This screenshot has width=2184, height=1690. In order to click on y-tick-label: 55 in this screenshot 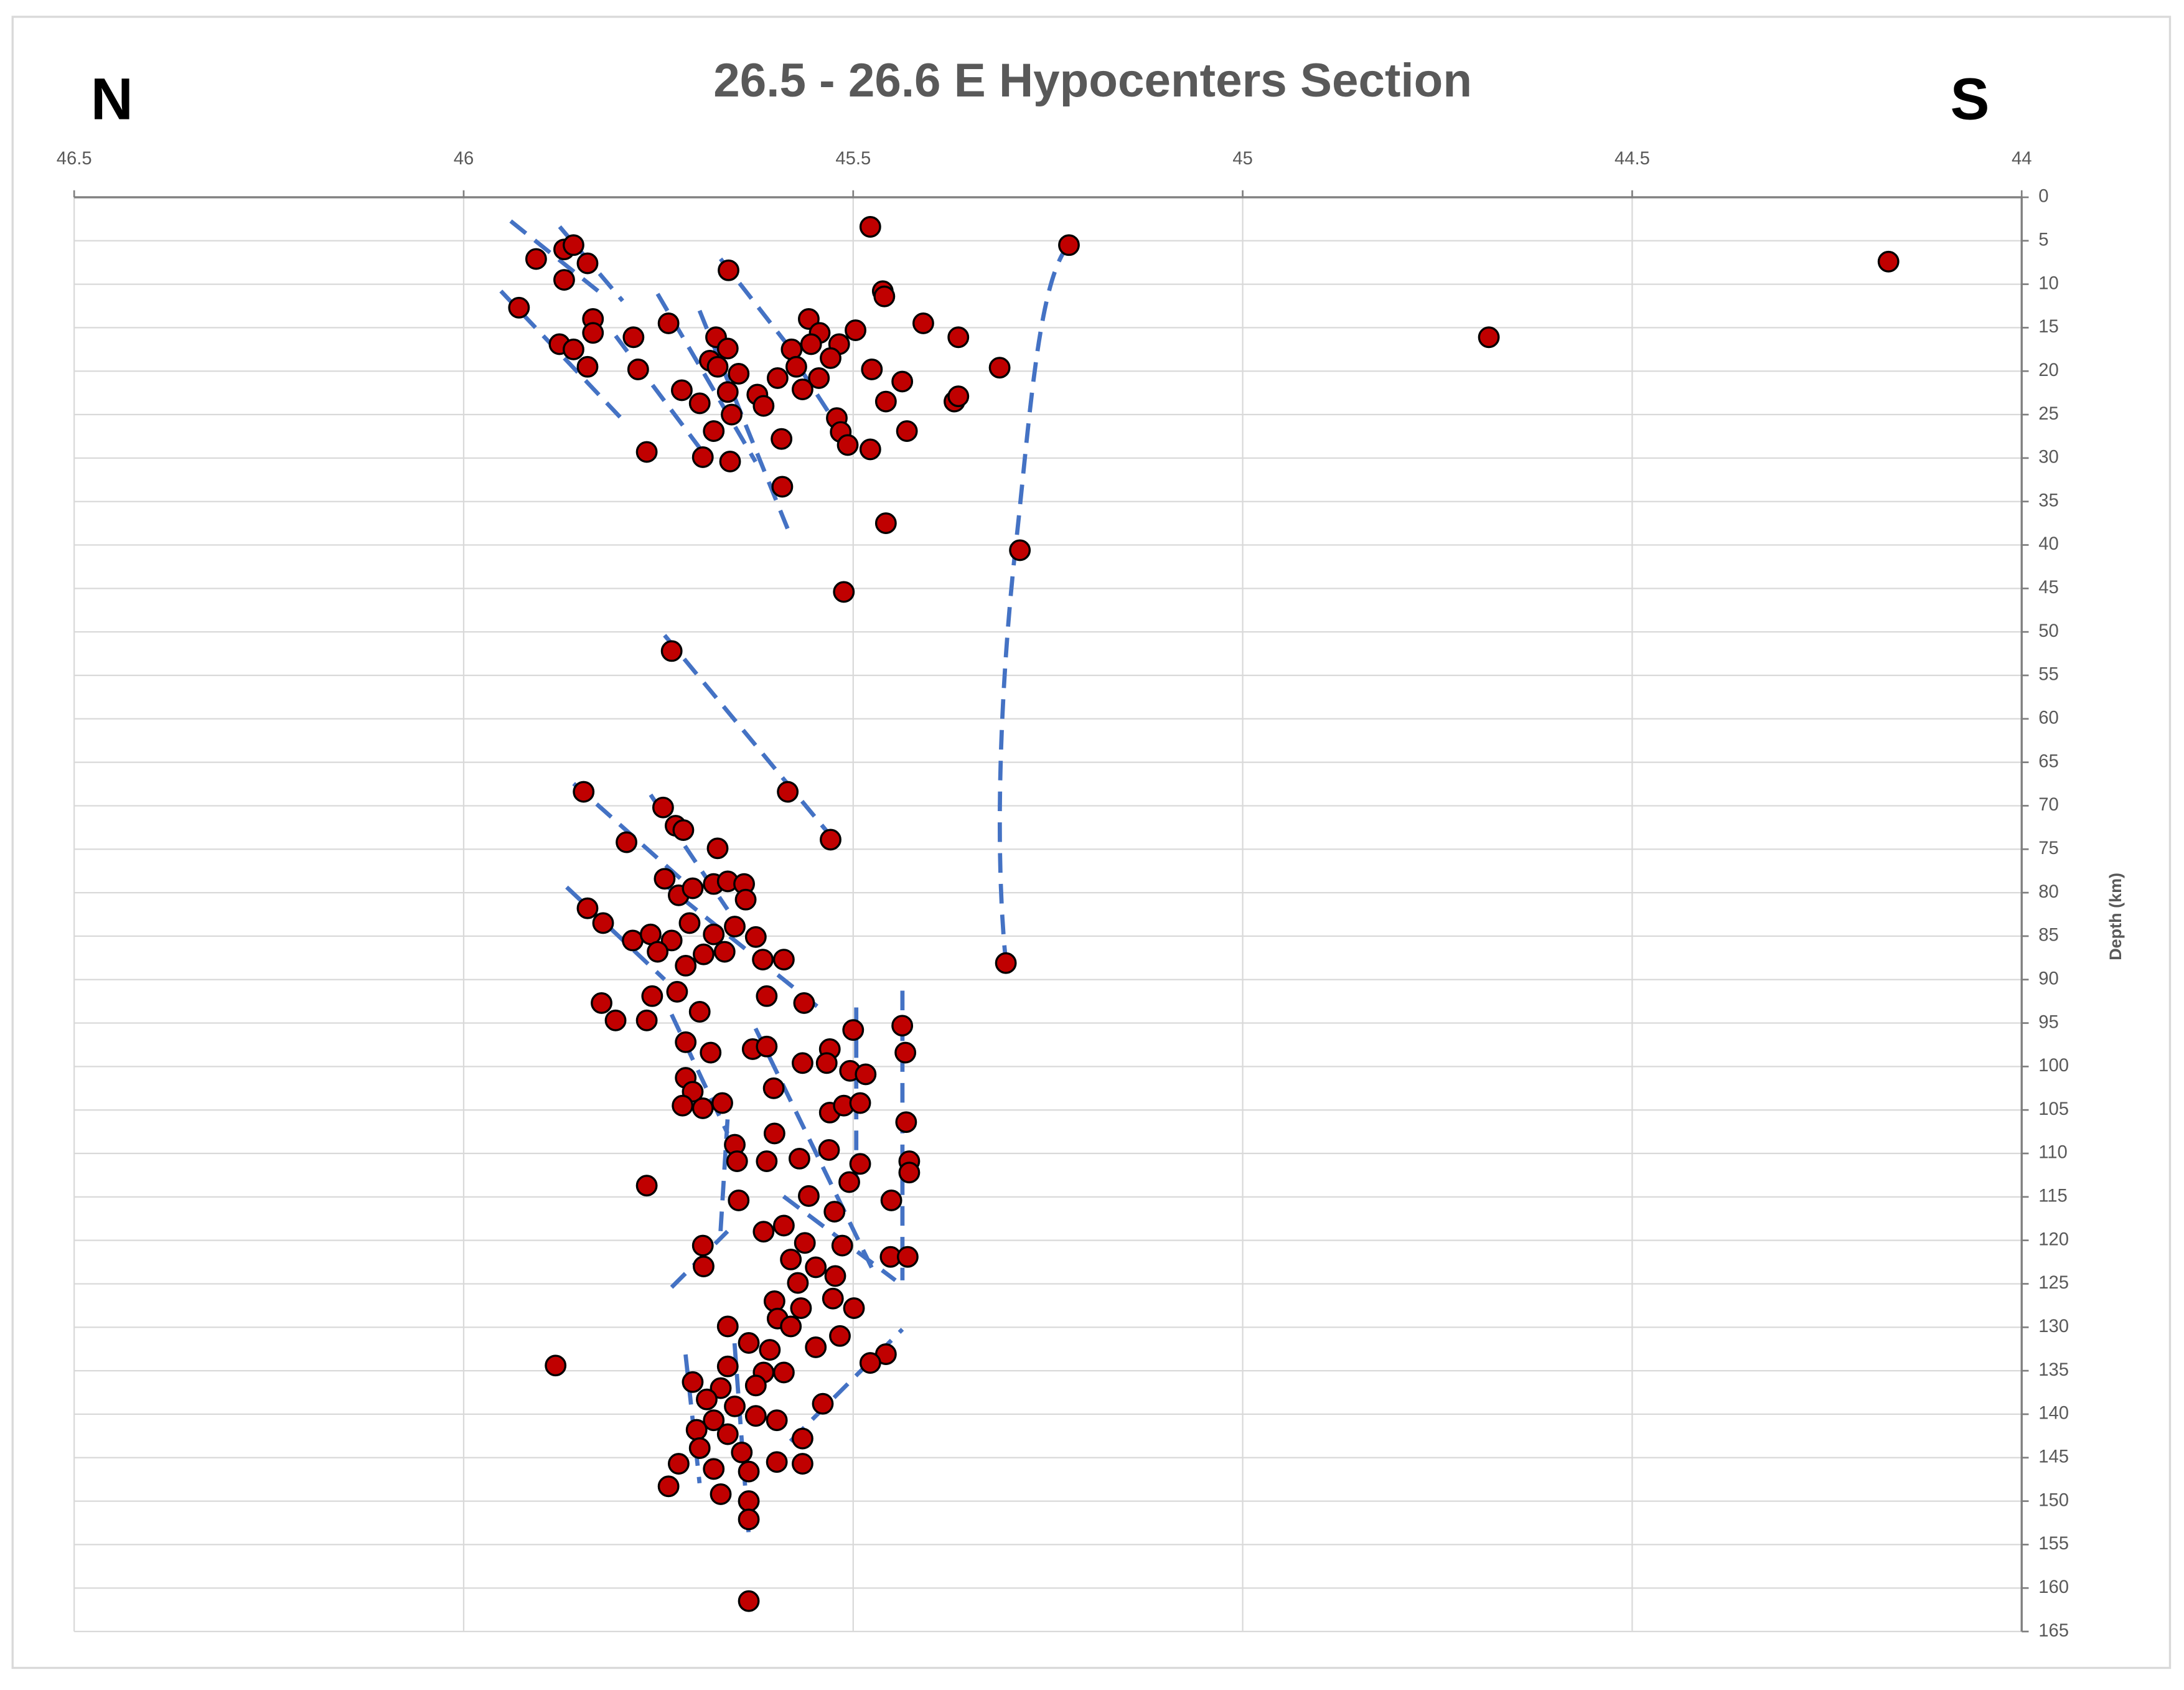, I will do `click(2048, 675)`.